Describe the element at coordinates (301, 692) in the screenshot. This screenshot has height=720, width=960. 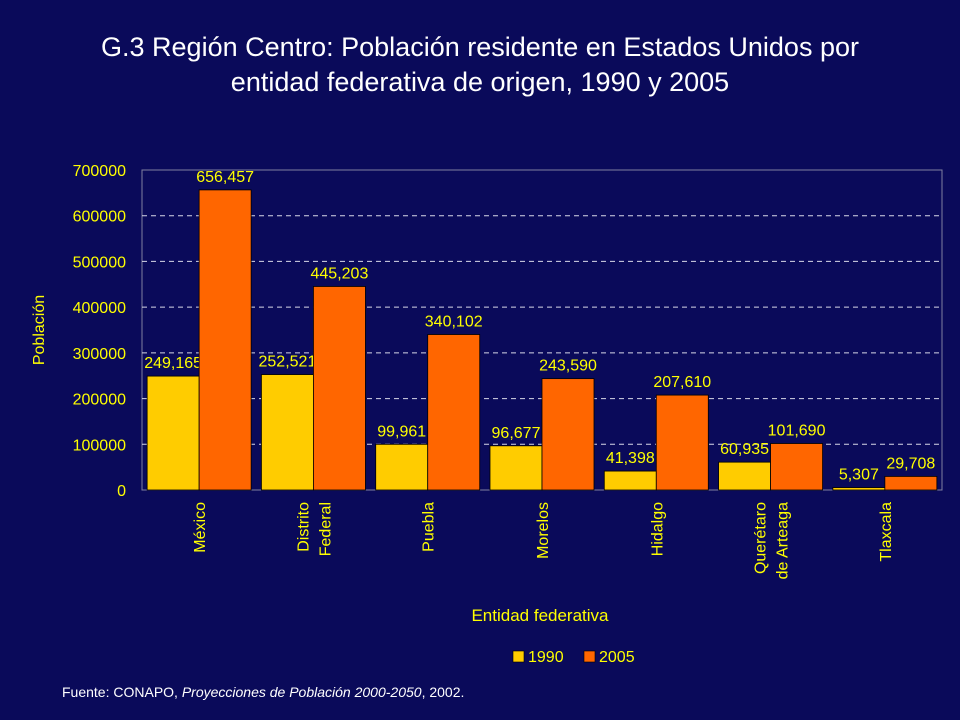
I see `source-title: Proyecciones de Población 2000-2050` at that location.